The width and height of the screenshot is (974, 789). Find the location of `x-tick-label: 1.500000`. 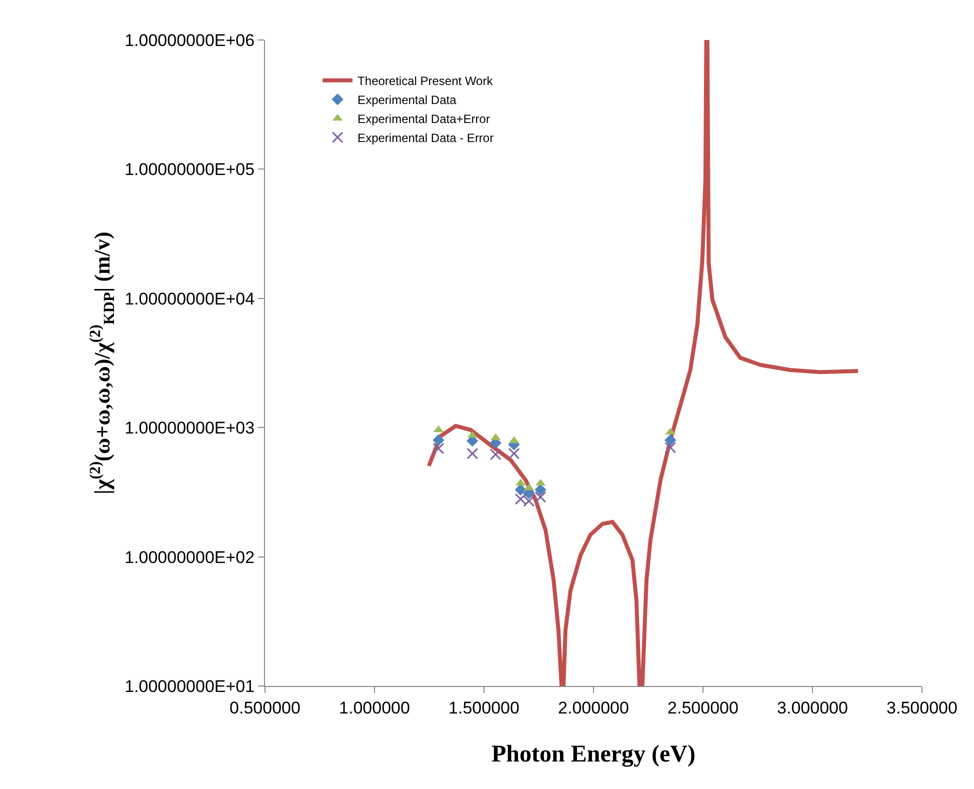

x-tick-label: 1.500000 is located at coordinates (484, 708).